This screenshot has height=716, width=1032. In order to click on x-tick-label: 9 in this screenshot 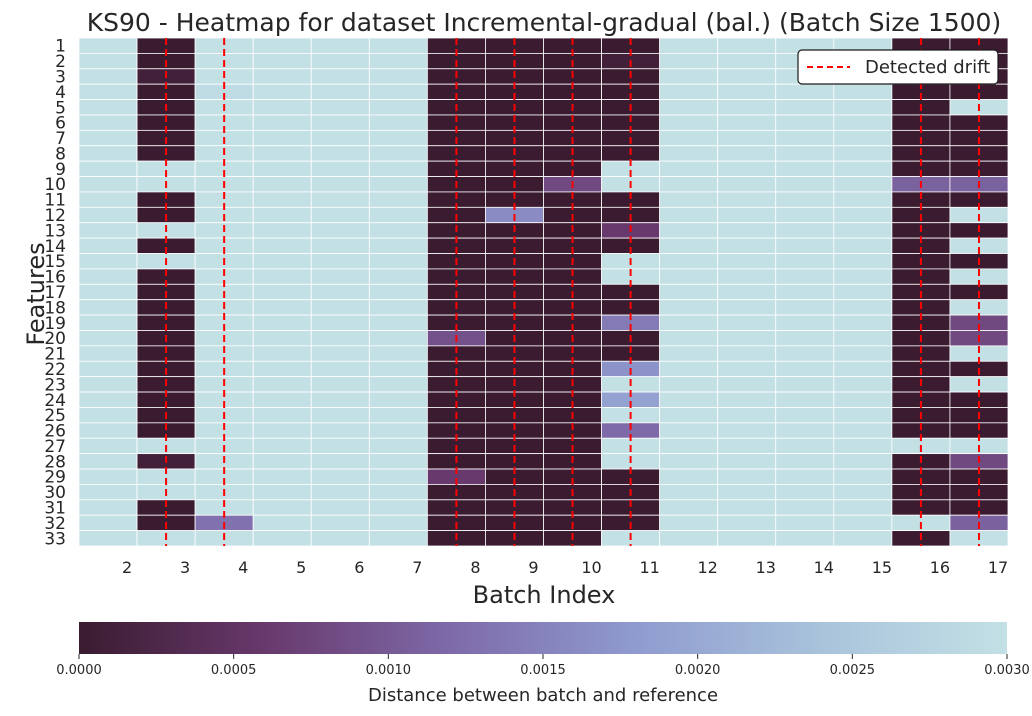, I will do `click(533, 567)`.